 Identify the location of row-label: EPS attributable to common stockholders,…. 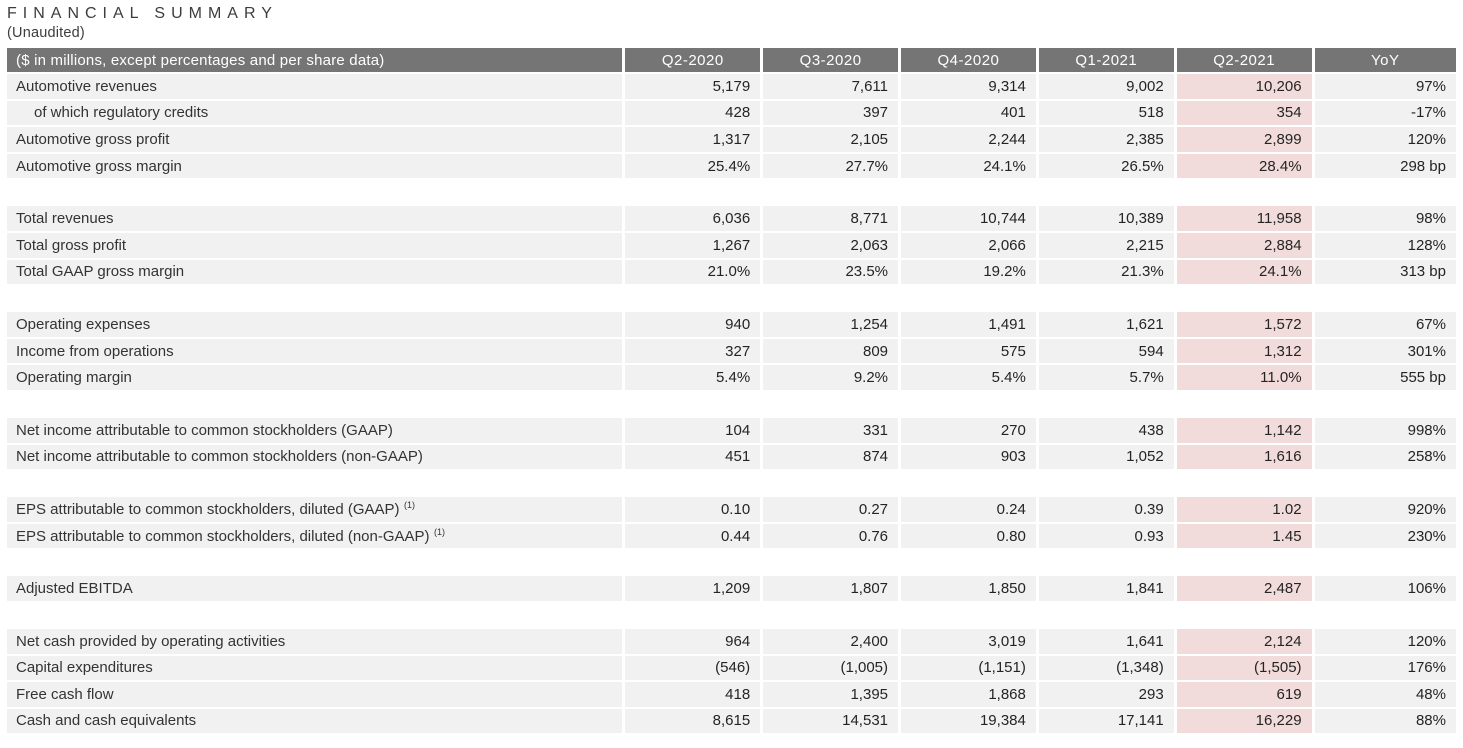
(315, 536).